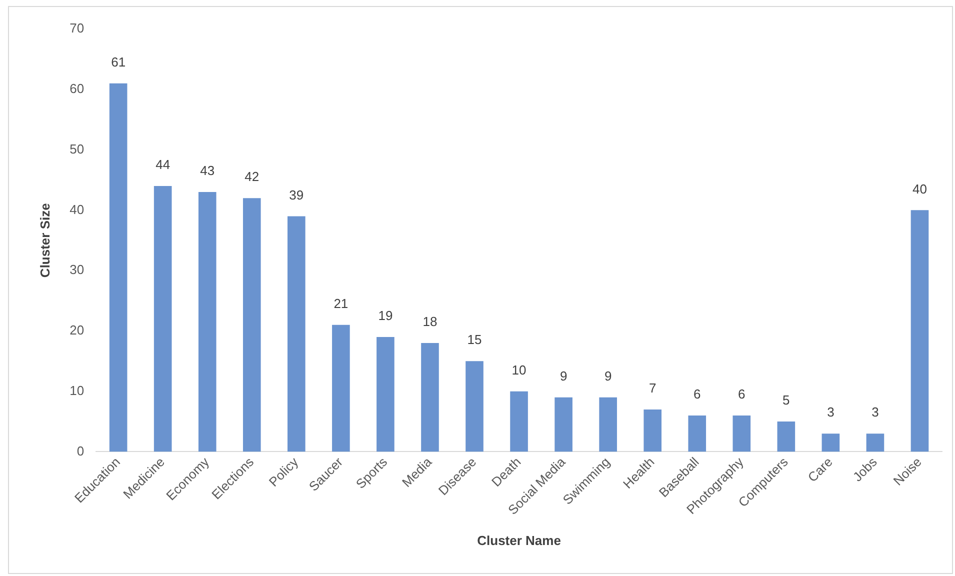 Image resolution: width=955 pixels, height=576 pixels. What do you see at coordinates (77, 390) in the screenshot?
I see `y-tick-label: 10` at bounding box center [77, 390].